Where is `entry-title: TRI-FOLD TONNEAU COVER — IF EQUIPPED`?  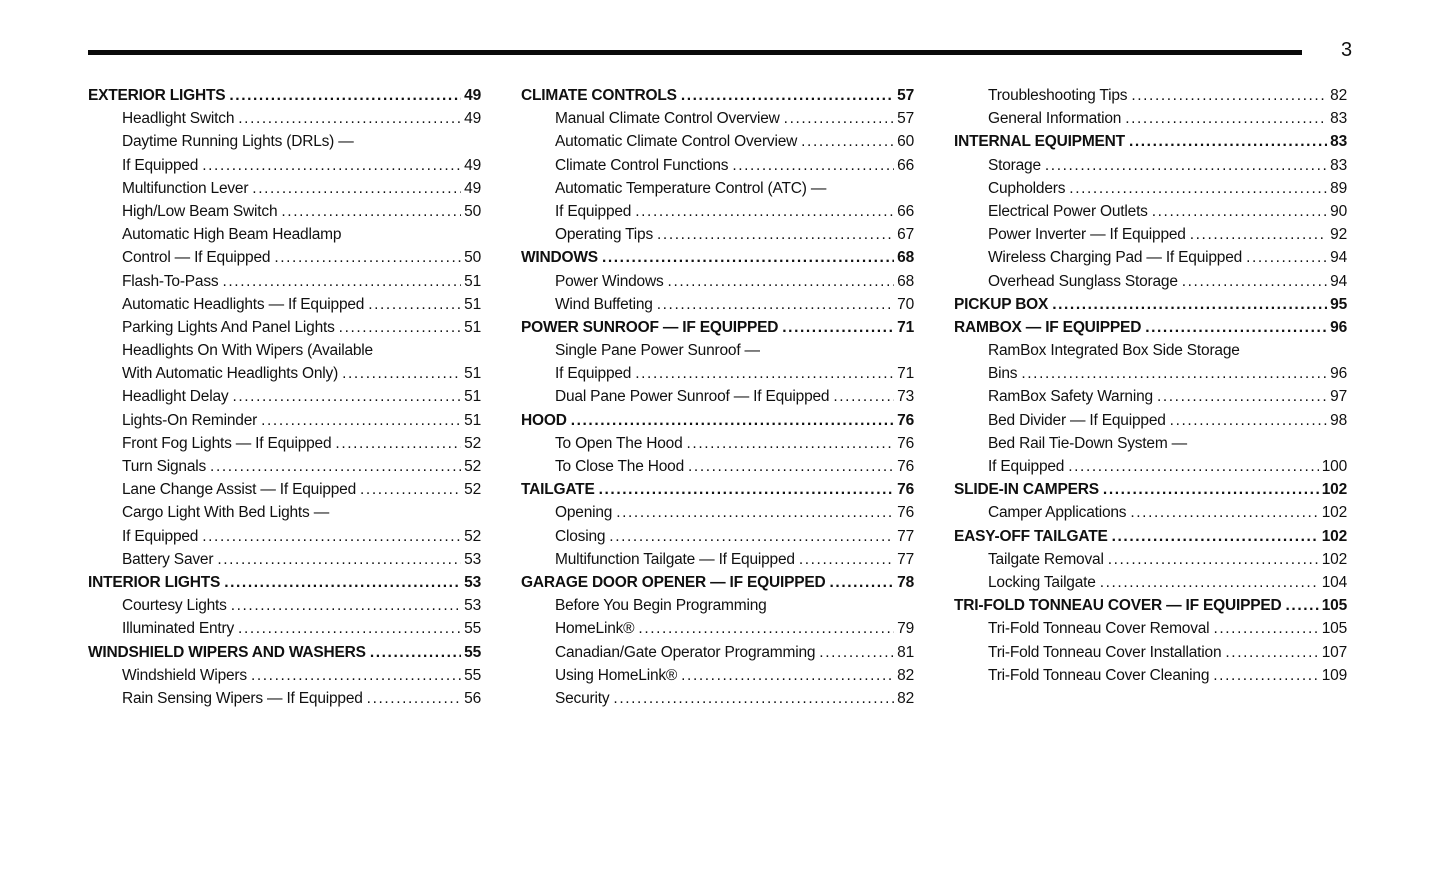 entry-title: TRI-FOLD TONNEAU COVER — IF EQUIPPED is located at coordinates (1118, 606).